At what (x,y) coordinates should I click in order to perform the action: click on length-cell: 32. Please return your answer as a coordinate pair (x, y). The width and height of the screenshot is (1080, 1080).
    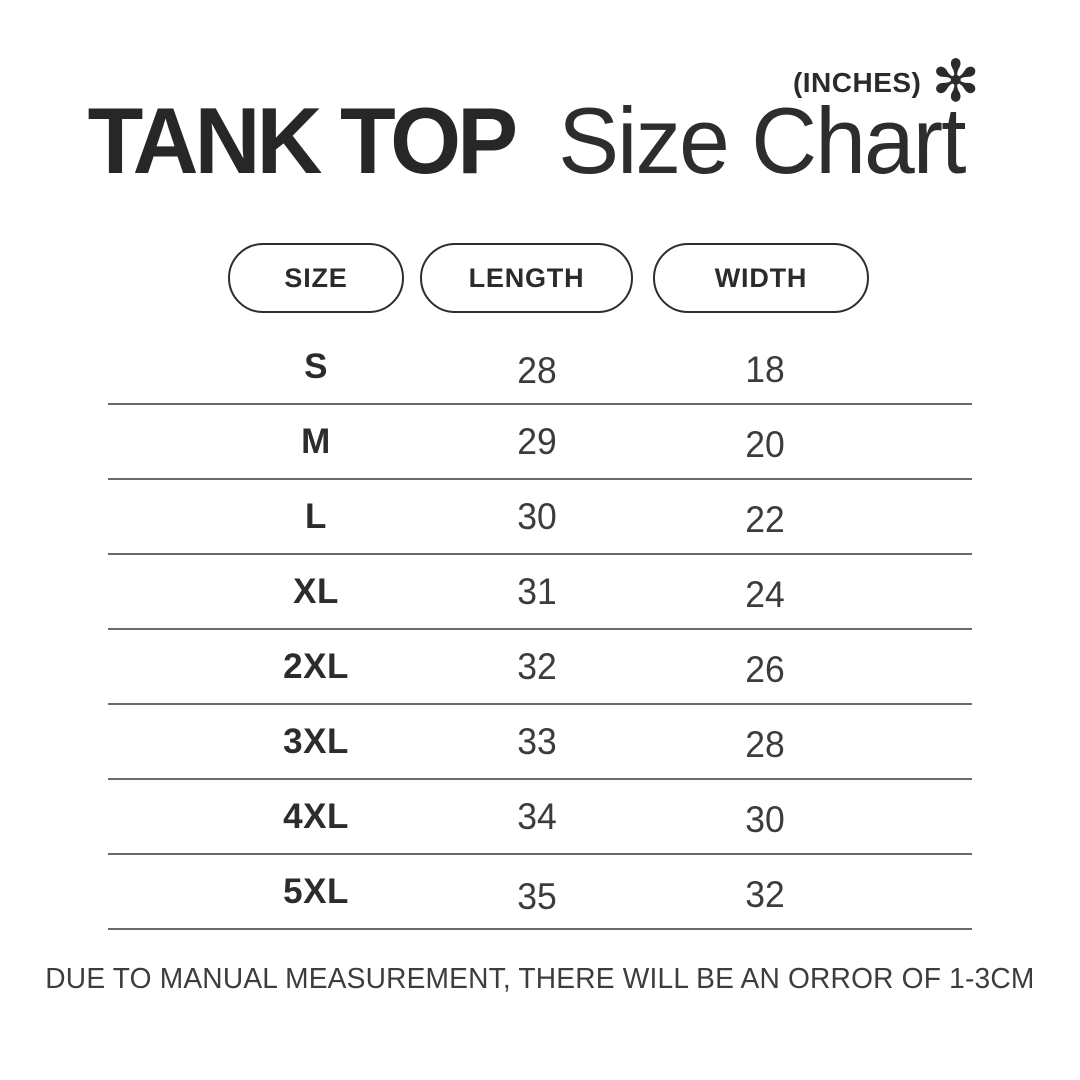
    Looking at the image, I should click on (537, 666).